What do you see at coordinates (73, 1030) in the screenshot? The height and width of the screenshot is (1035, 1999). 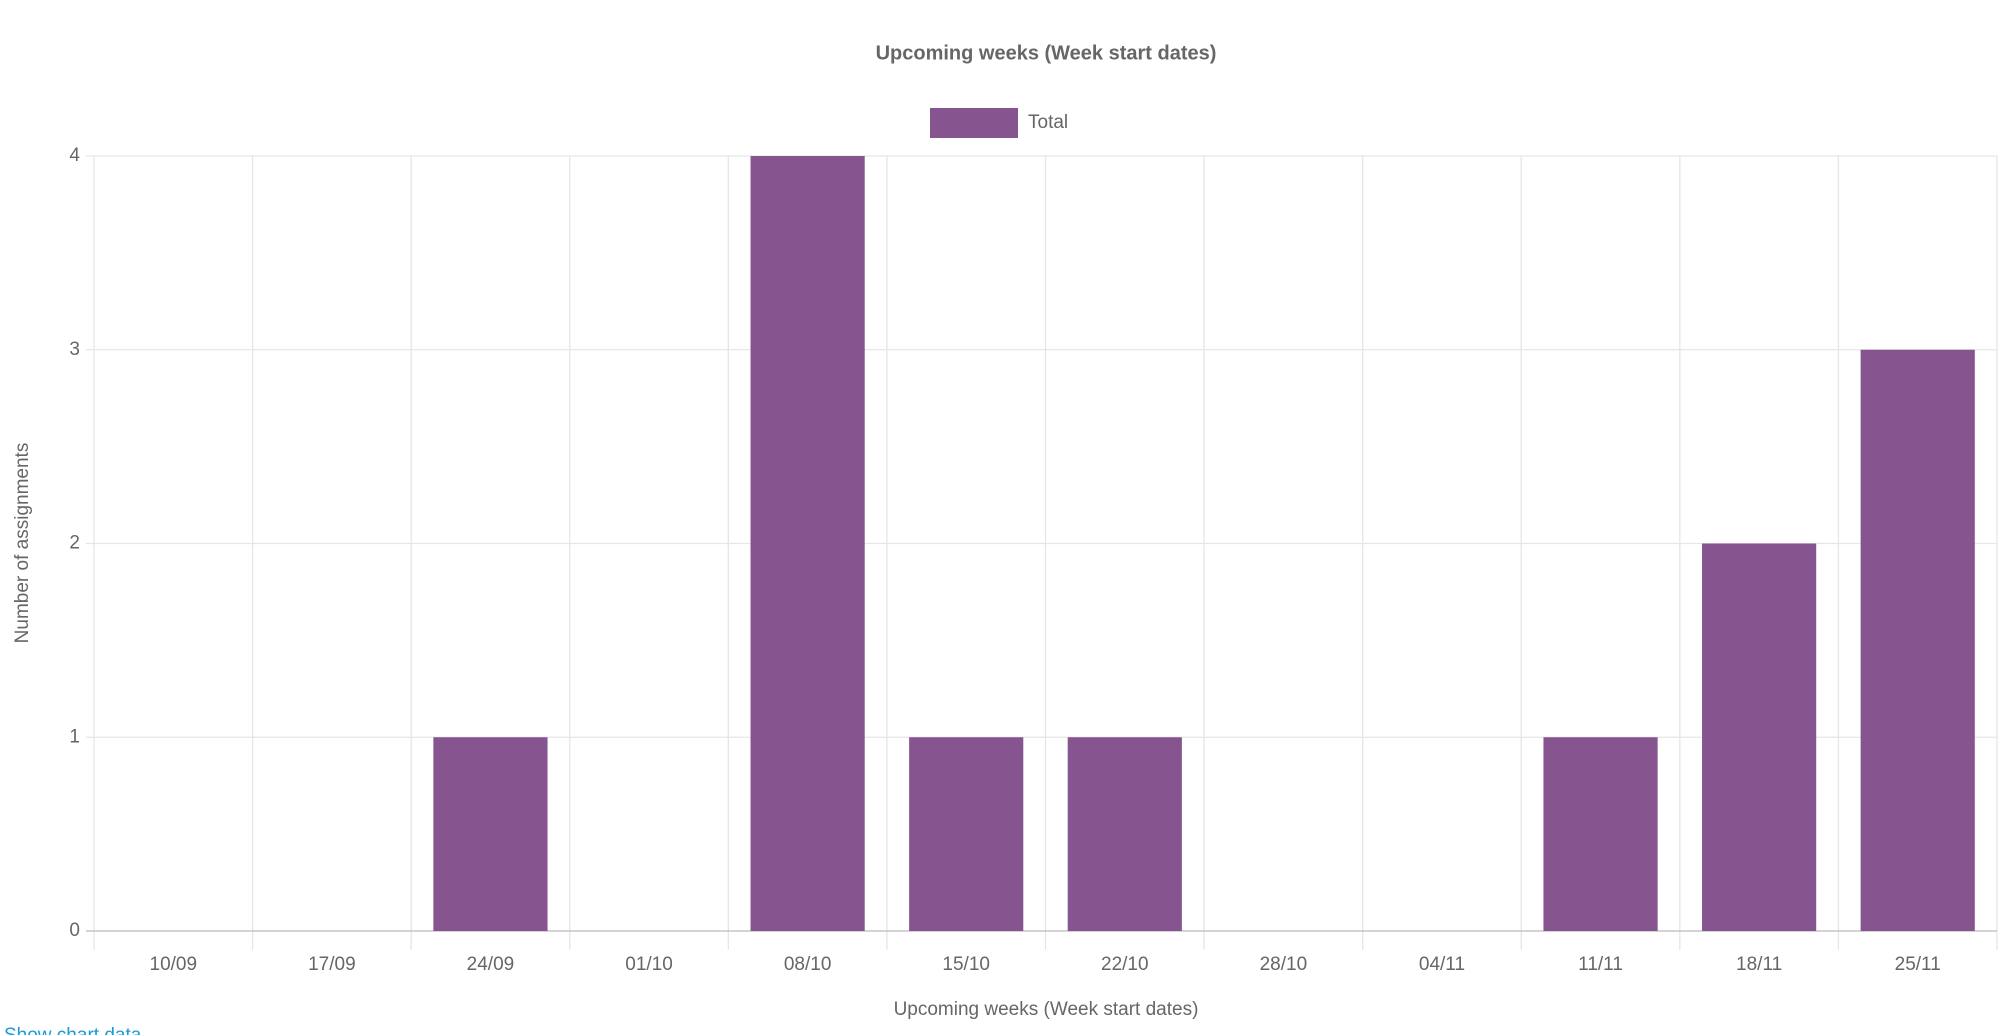 I see `show-data-link: Show chart data` at bounding box center [73, 1030].